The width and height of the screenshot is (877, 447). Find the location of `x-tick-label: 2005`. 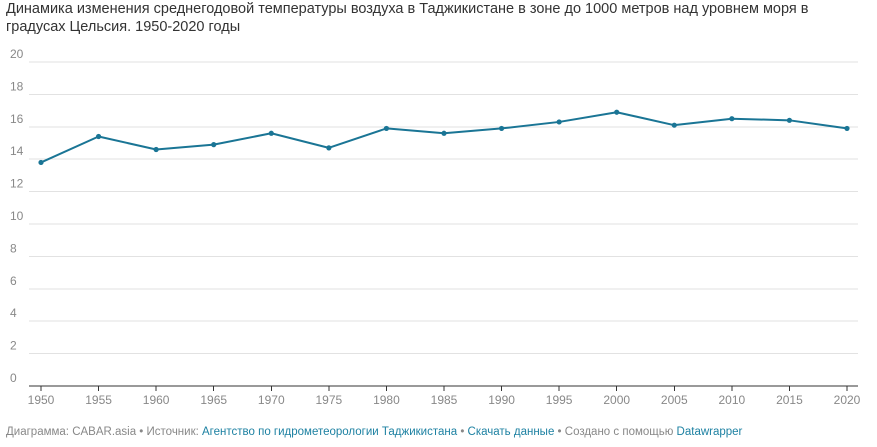

x-tick-label: 2005 is located at coordinates (674, 400).